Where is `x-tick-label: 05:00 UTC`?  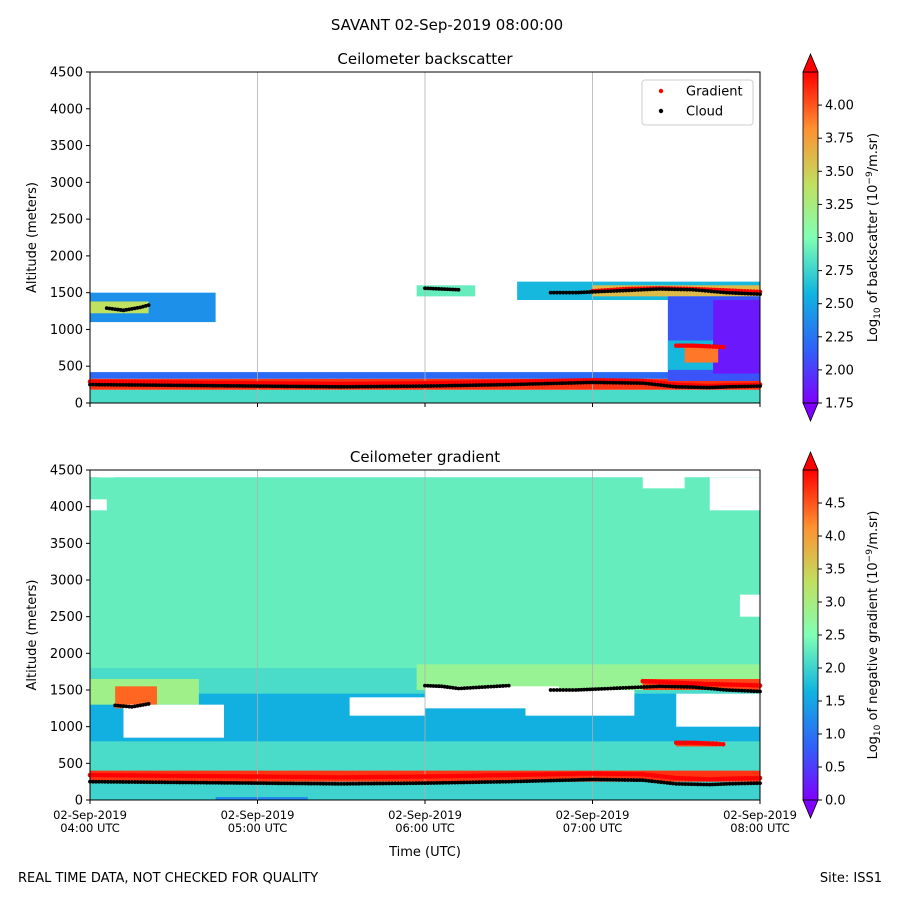 x-tick-label: 05:00 UTC is located at coordinates (258, 828).